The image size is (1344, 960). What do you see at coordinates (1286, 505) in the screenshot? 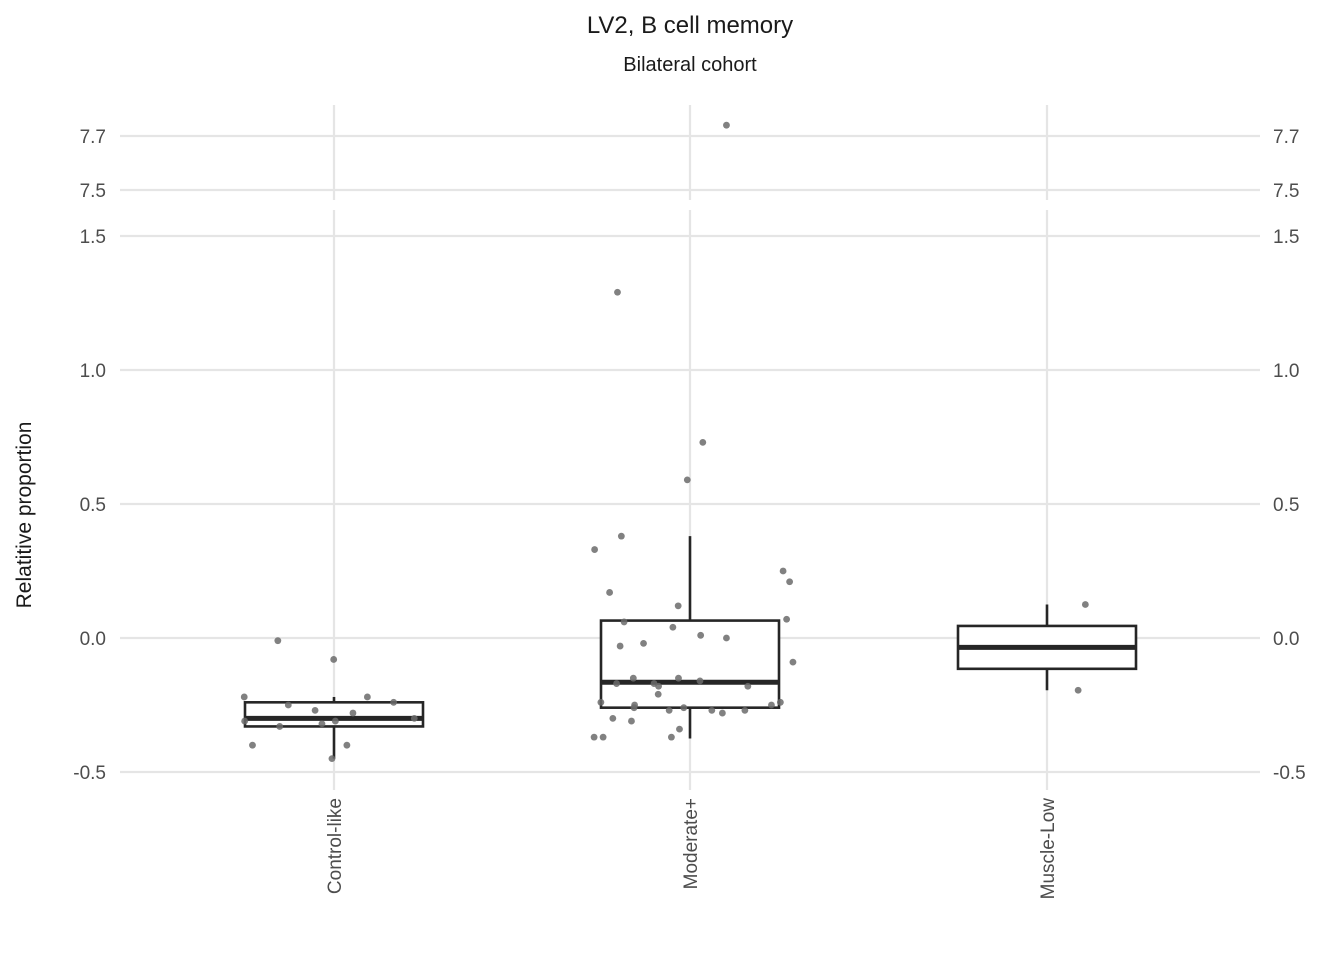
I see `y-tick-label-right: 0.5` at bounding box center [1286, 505].